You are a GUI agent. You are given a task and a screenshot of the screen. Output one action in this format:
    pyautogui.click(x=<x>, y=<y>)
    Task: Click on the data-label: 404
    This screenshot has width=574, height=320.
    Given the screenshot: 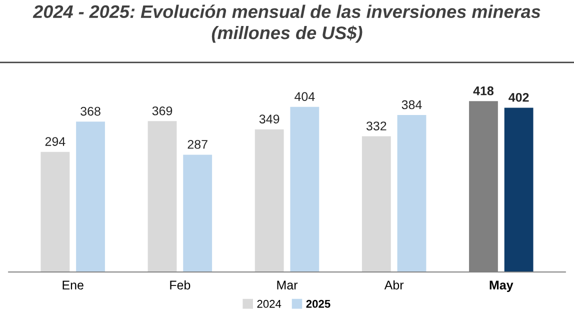 What is the action you would take?
    pyautogui.click(x=304, y=96)
    